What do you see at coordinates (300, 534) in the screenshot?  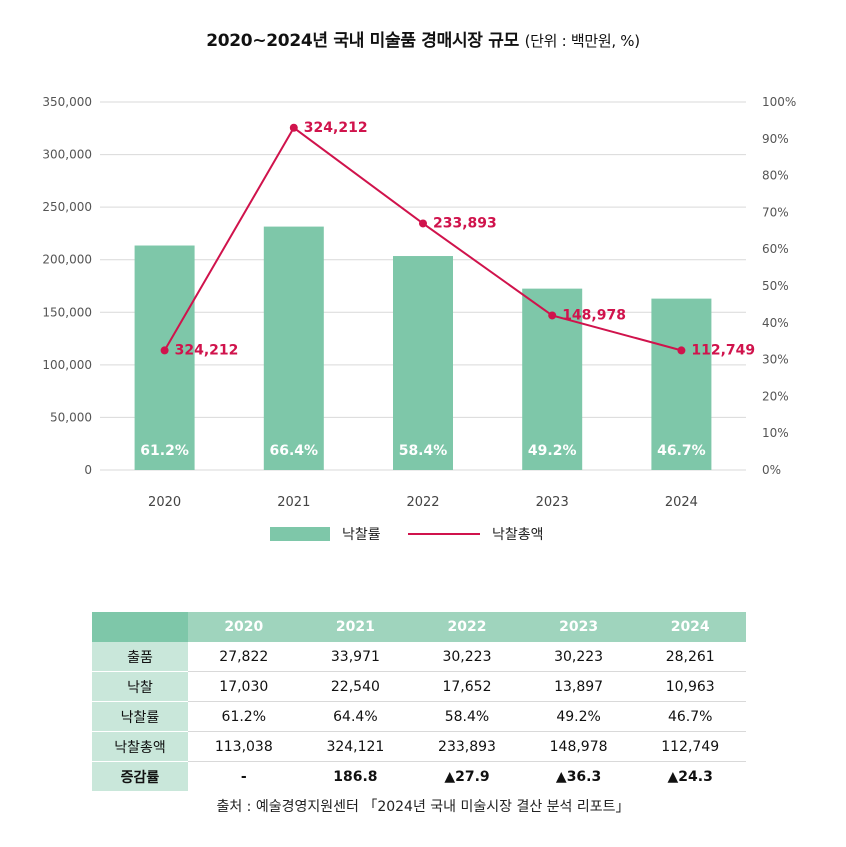 I see `legend-swatch-bar` at bounding box center [300, 534].